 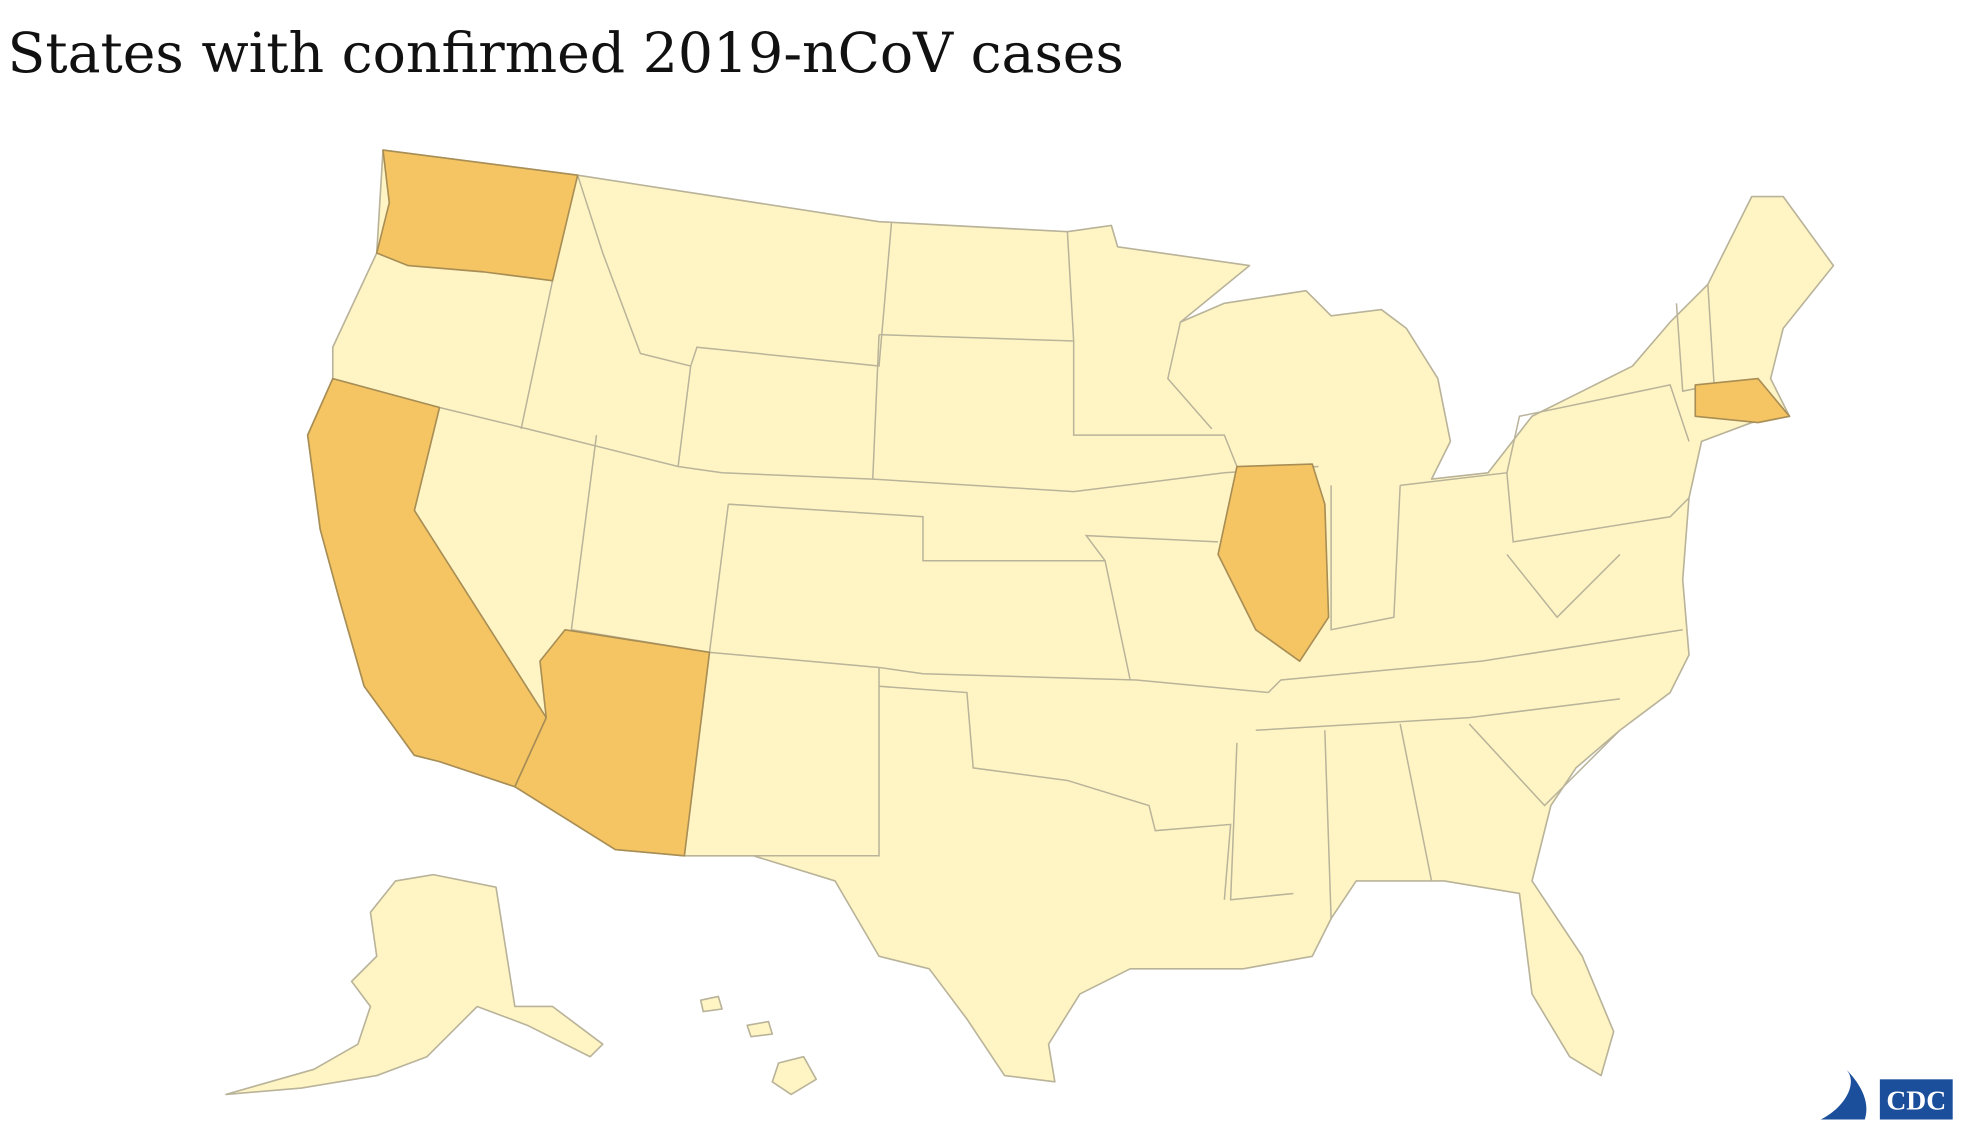 What do you see at coordinates (1742, 400) in the screenshot?
I see `state-massachusetts` at bounding box center [1742, 400].